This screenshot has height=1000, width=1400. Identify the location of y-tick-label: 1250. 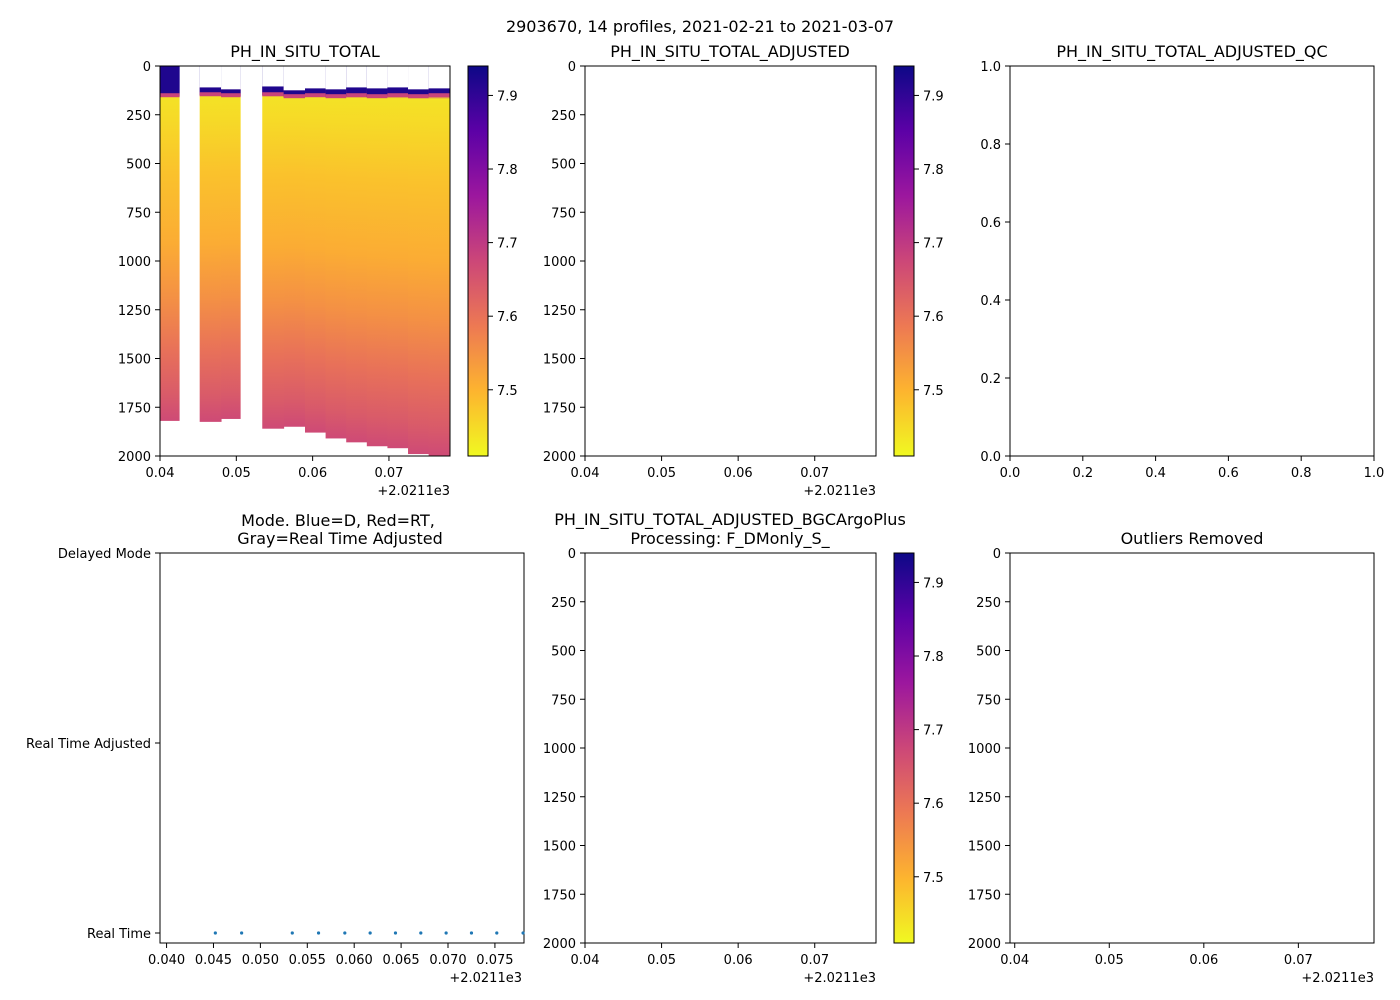
(134, 311).